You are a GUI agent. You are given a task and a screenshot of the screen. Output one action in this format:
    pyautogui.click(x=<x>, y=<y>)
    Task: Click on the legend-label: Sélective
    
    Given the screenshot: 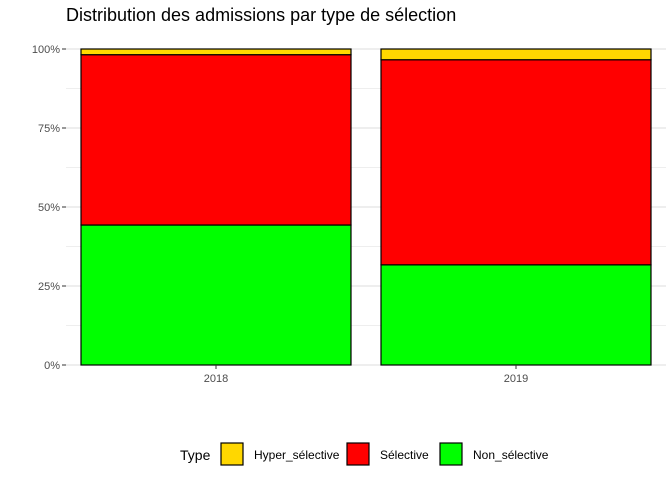 What is the action you would take?
    pyautogui.click(x=404, y=455)
    